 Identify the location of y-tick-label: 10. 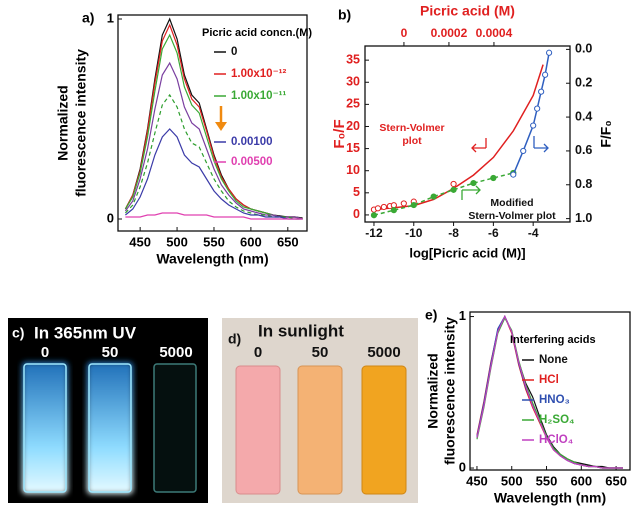
(353, 170).